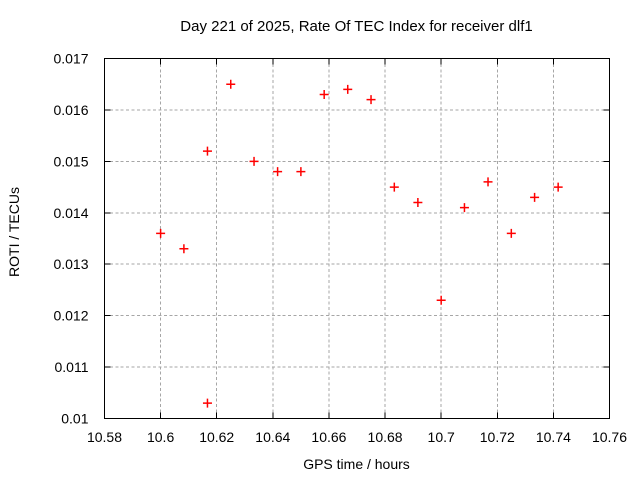 Image resolution: width=640 pixels, height=480 pixels. I want to click on x-tick-label: 10.62, so click(216, 437).